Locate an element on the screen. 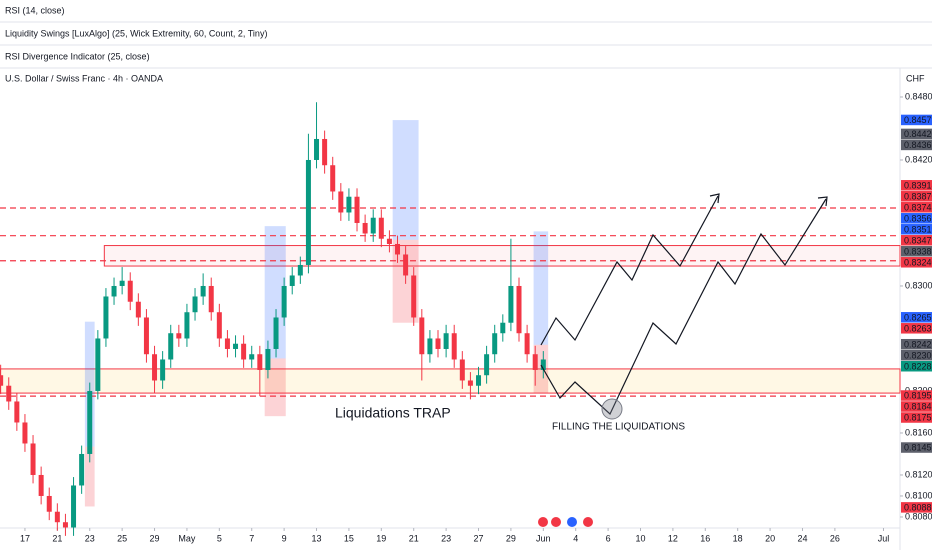  price-badge-label: 0.80889 is located at coordinates (918, 508).